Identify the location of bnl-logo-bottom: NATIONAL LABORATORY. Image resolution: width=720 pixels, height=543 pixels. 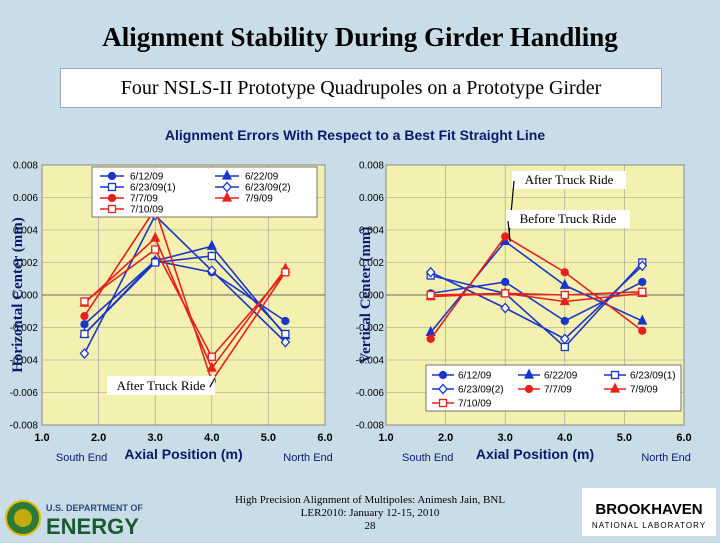
(649, 525).